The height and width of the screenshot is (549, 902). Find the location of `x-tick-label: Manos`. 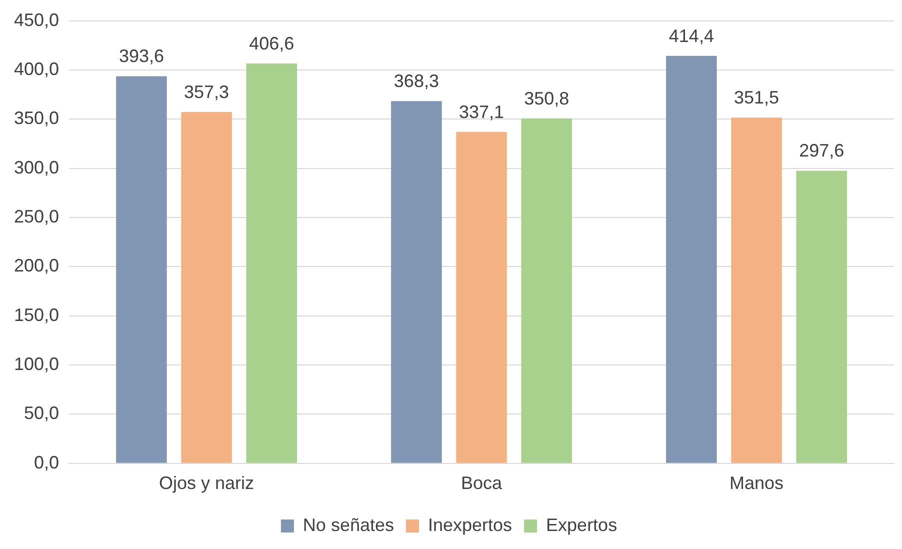

x-tick-label: Manos is located at coordinates (756, 483).